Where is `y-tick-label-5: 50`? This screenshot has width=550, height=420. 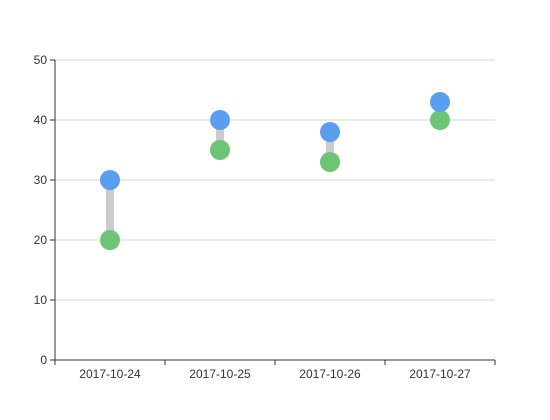
y-tick-label-5: 50 is located at coordinates (41, 60).